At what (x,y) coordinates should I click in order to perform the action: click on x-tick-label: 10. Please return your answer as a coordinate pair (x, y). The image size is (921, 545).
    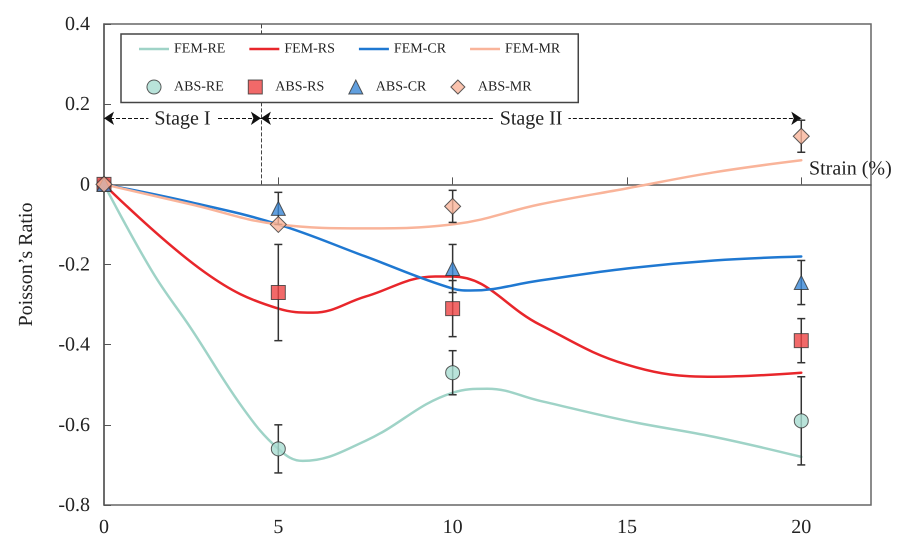
    Looking at the image, I should click on (452, 527).